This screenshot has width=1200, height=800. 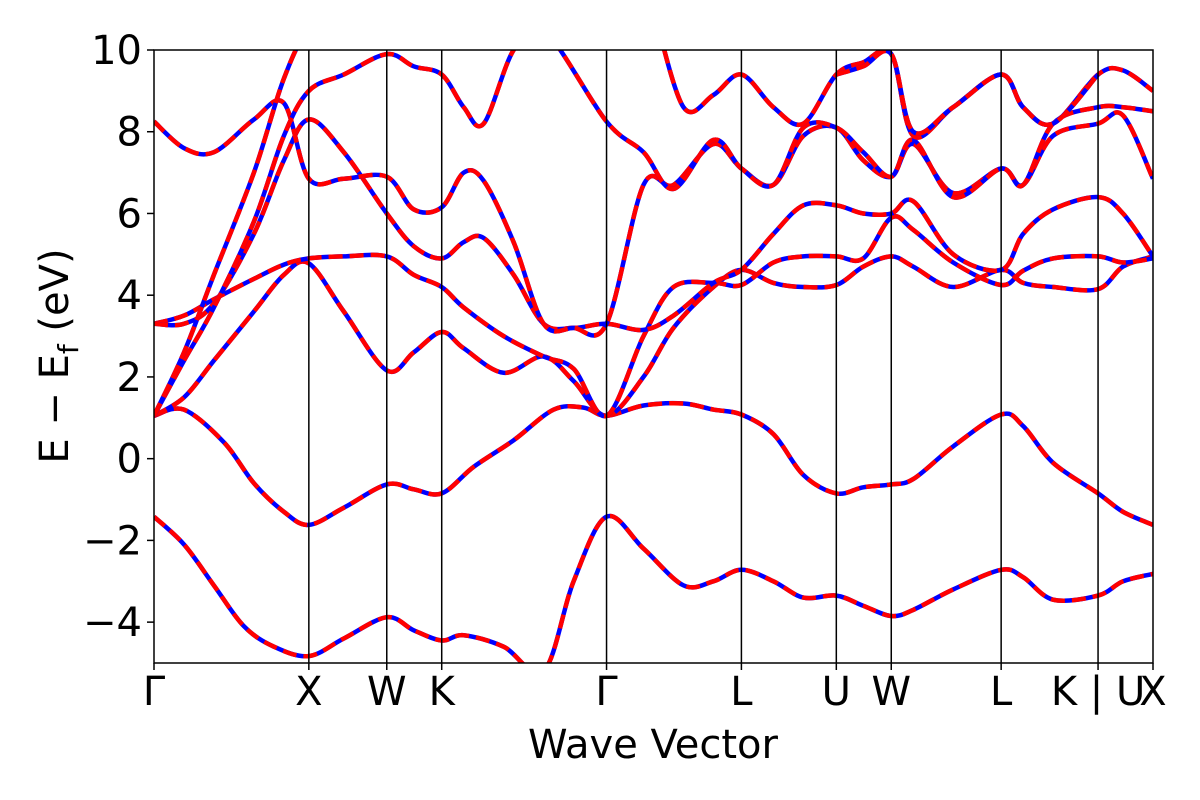 I want to click on y-axis-ticks: 10 8 6 4 2 0 −2 −4, so click(x=118, y=337).